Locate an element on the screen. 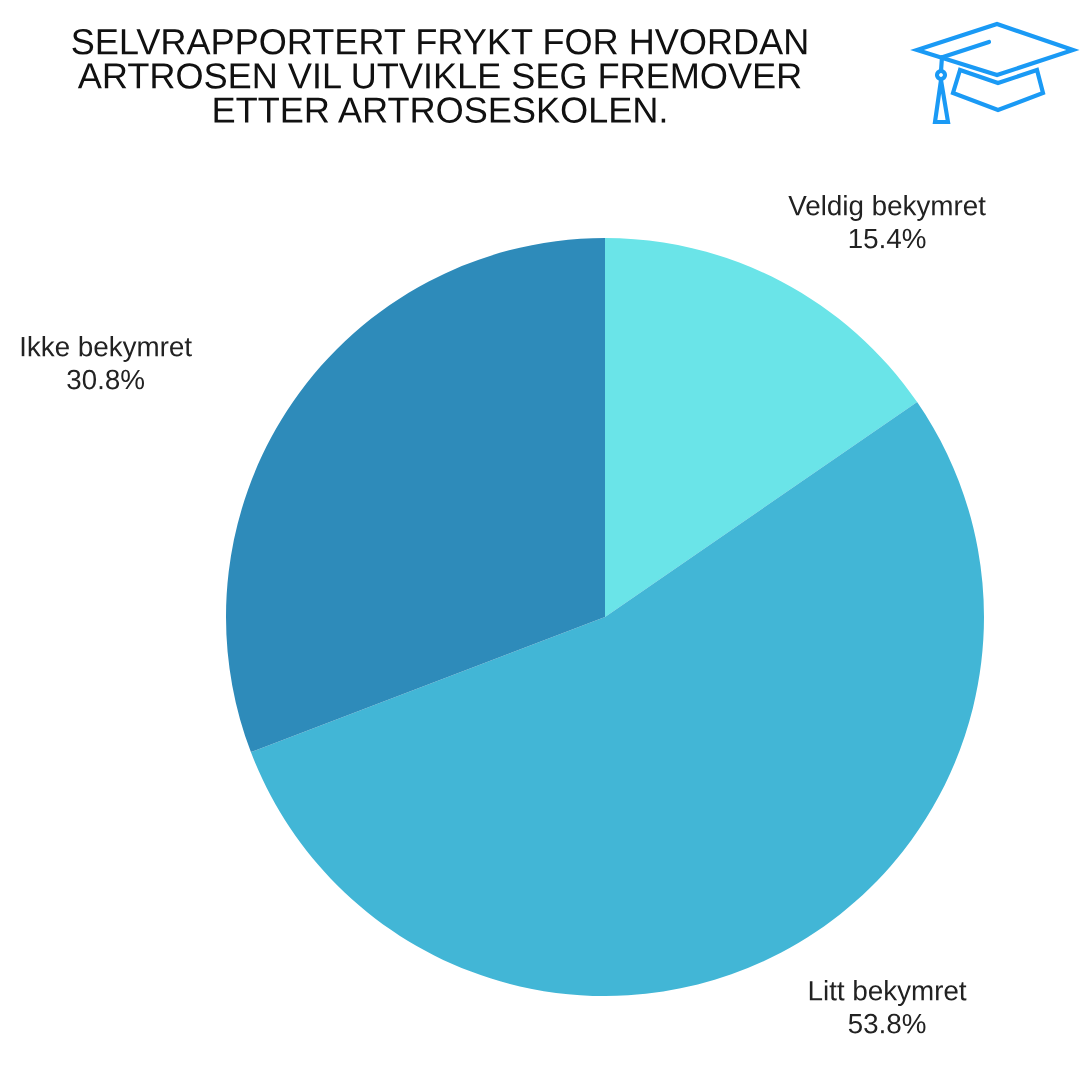 This screenshot has width=1080, height=1080. slice-label: Litt bekymret is located at coordinates (888, 993).